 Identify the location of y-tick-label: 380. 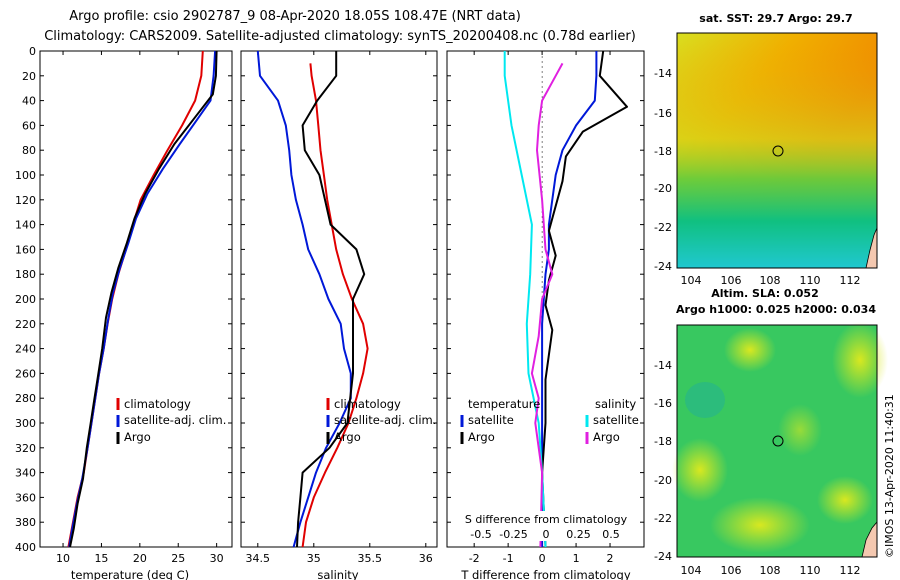
(25, 522).